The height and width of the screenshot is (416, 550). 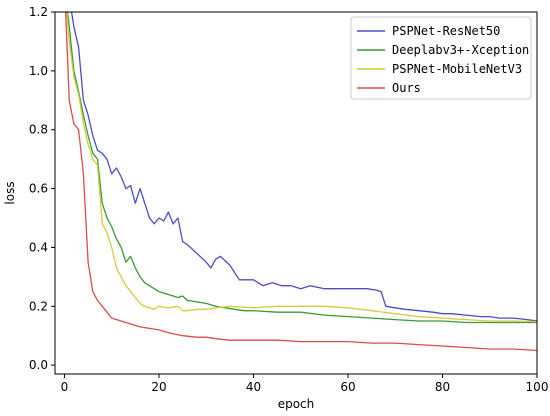 What do you see at coordinates (537, 387) in the screenshot?
I see `x-tick-label: 100` at bounding box center [537, 387].